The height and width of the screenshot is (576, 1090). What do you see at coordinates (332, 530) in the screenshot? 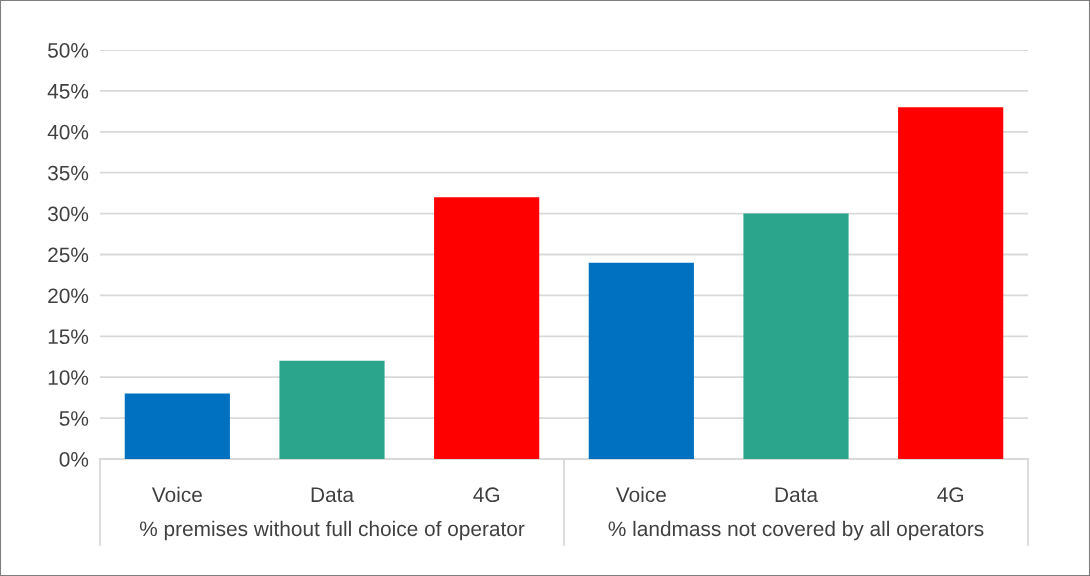
I see `text: % premises without full choice of operator` at bounding box center [332, 530].